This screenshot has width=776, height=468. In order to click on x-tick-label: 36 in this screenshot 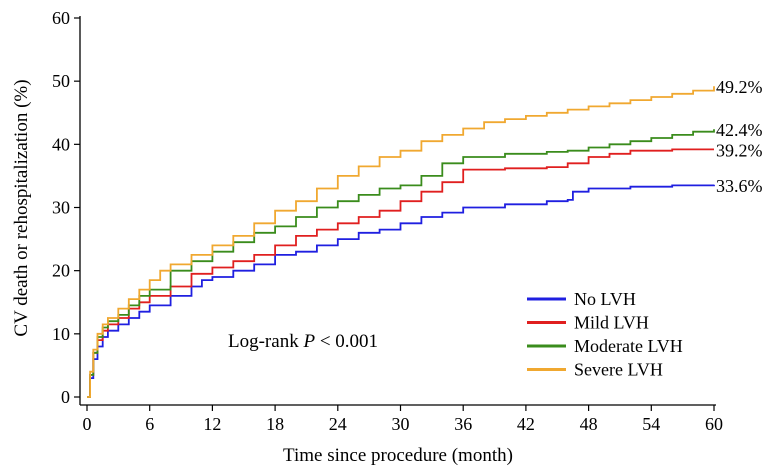, I will do `click(463, 424)`.